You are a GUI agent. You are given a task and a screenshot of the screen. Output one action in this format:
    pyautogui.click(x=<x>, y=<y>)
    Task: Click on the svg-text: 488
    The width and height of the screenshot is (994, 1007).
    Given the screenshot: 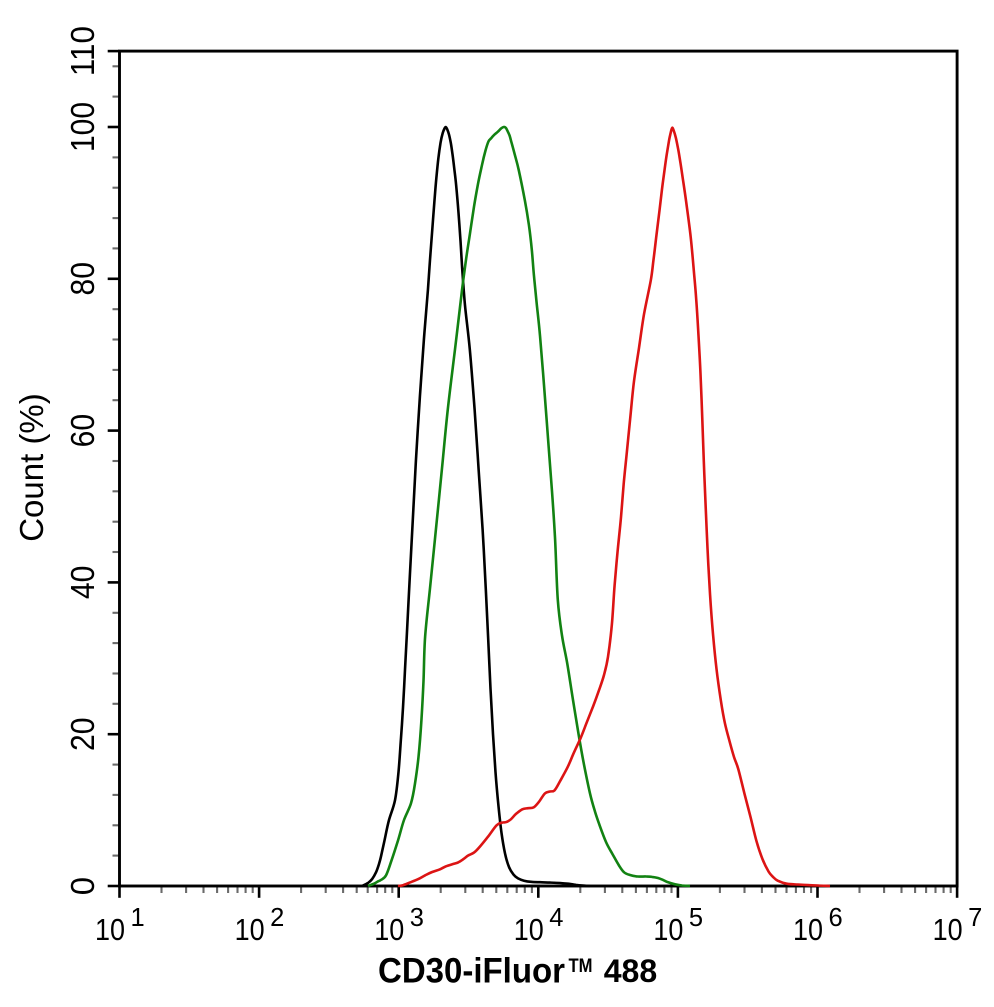 What is the action you would take?
    pyautogui.click(x=631, y=971)
    